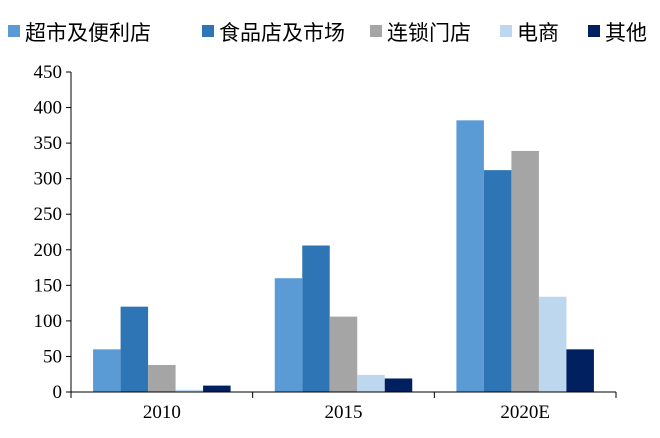 The image size is (660, 438). I want to click on legend-item: 电商, so click(529, 33).